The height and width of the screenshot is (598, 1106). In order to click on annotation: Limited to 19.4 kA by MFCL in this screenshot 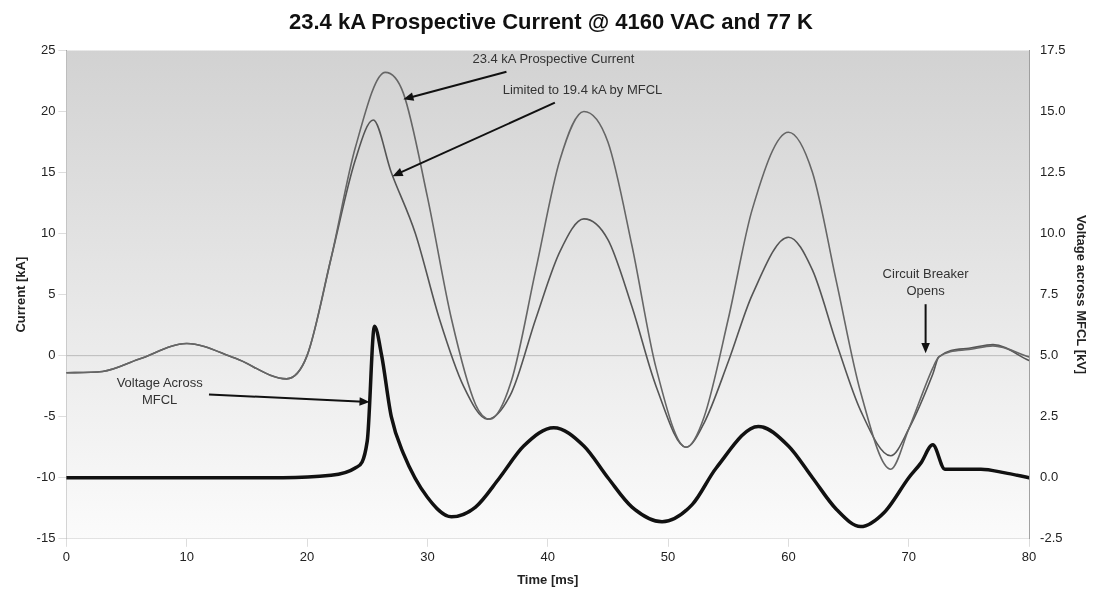, I will do `click(582, 89)`.